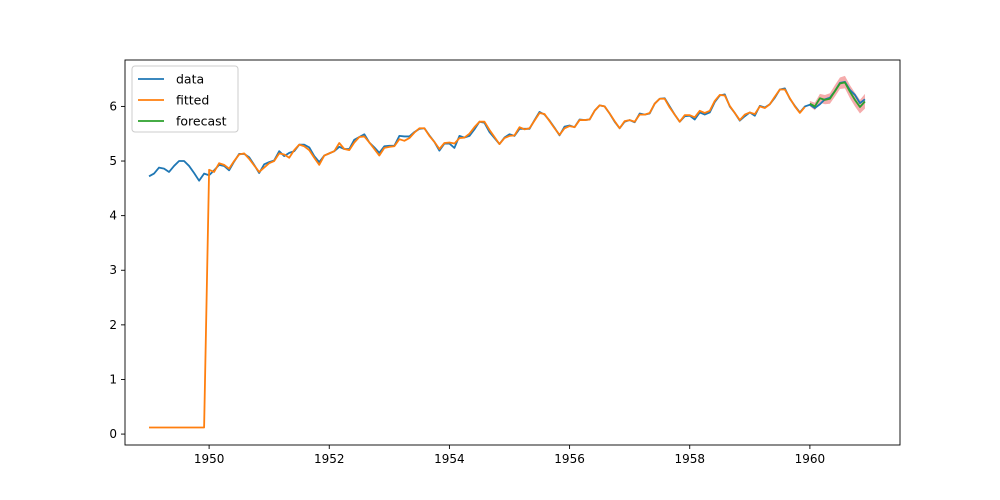 Image resolution: width=1000 pixels, height=500 pixels. Describe the element at coordinates (113, 216) in the screenshot. I see `y-tick-label: 4` at that location.